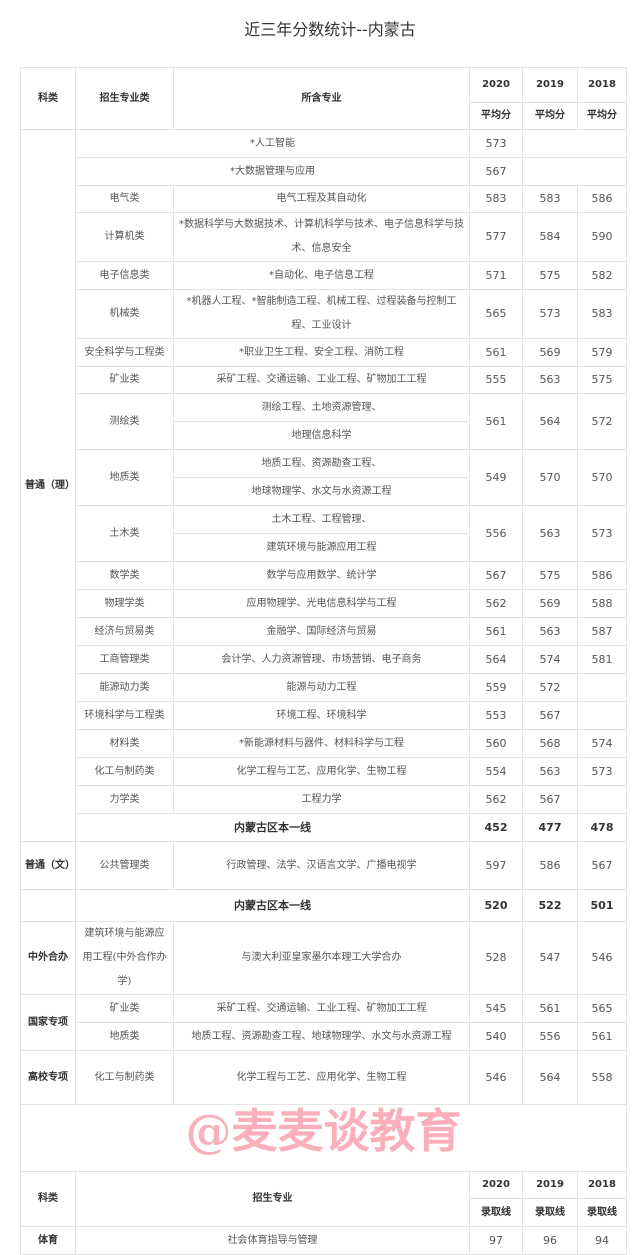 Image resolution: width=640 pixels, height=1255 pixels. I want to click on table-row: *大数据管理与应用 567, so click(324, 171).